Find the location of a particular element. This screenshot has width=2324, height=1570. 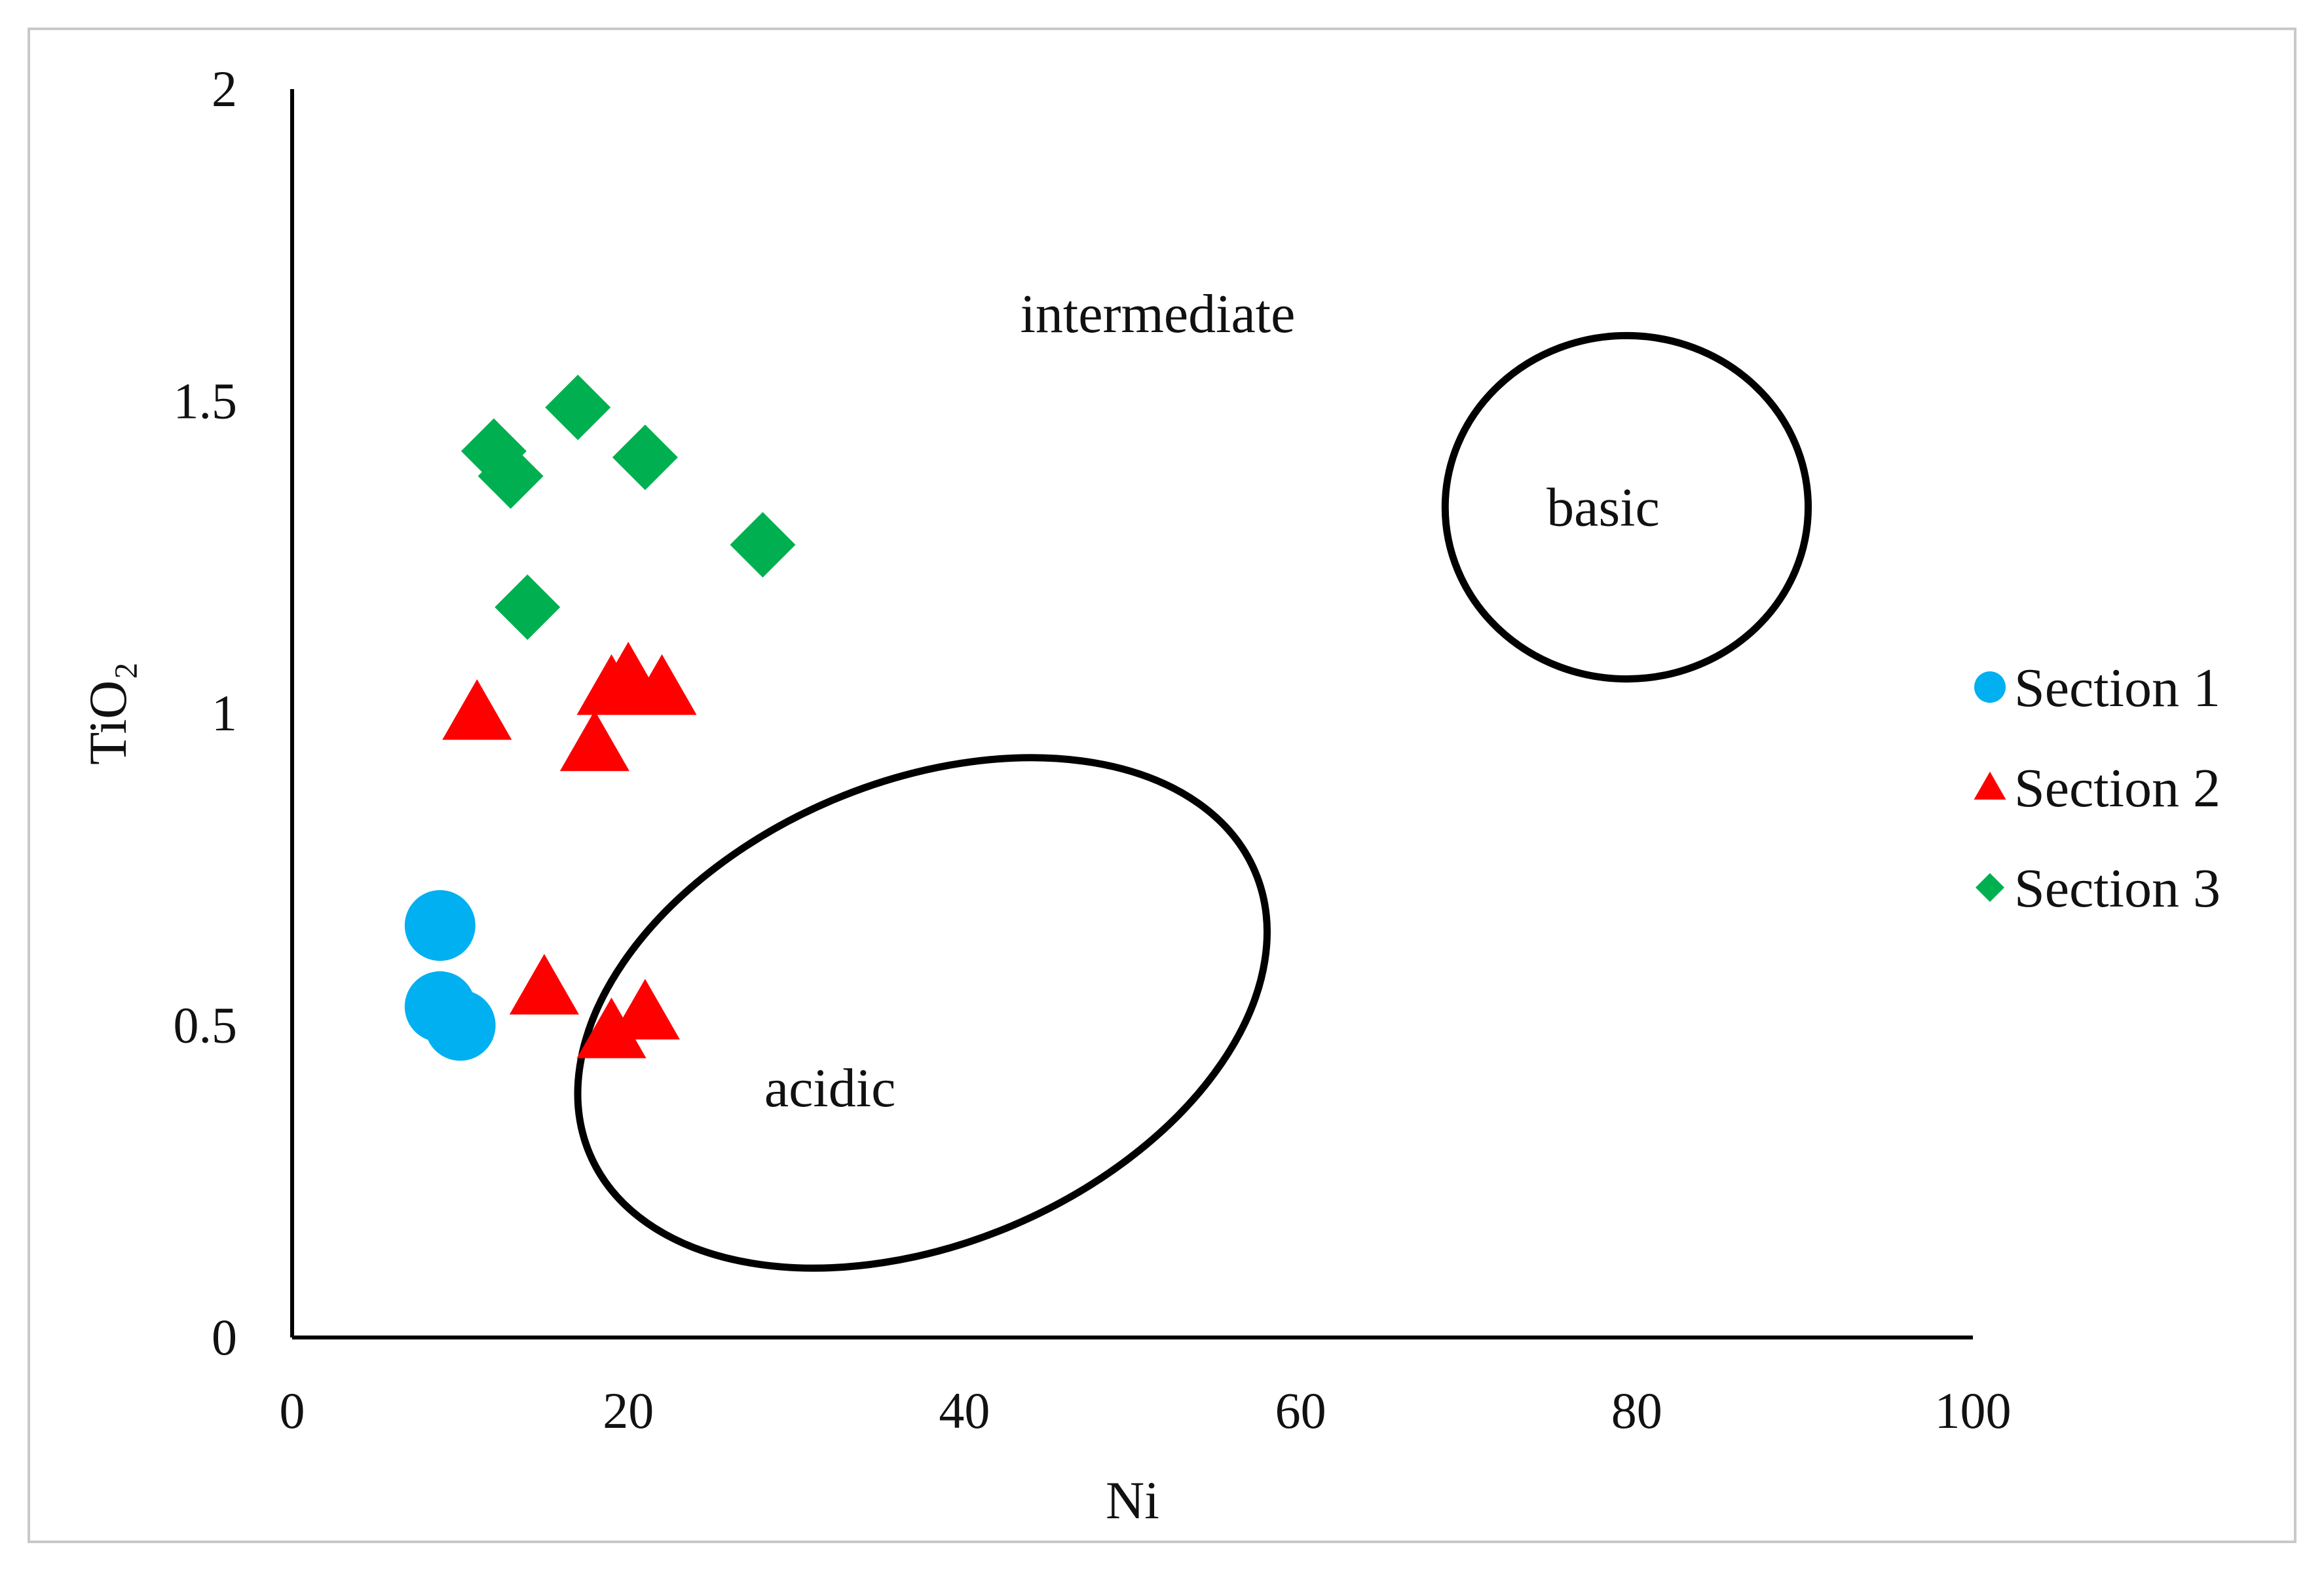

basic-field-label: basic is located at coordinates (1603, 508).